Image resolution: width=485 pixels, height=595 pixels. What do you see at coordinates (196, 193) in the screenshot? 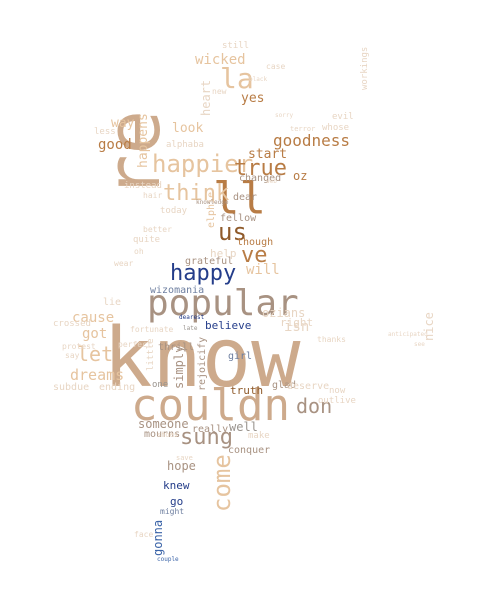
I see `word: think` at bounding box center [196, 193].